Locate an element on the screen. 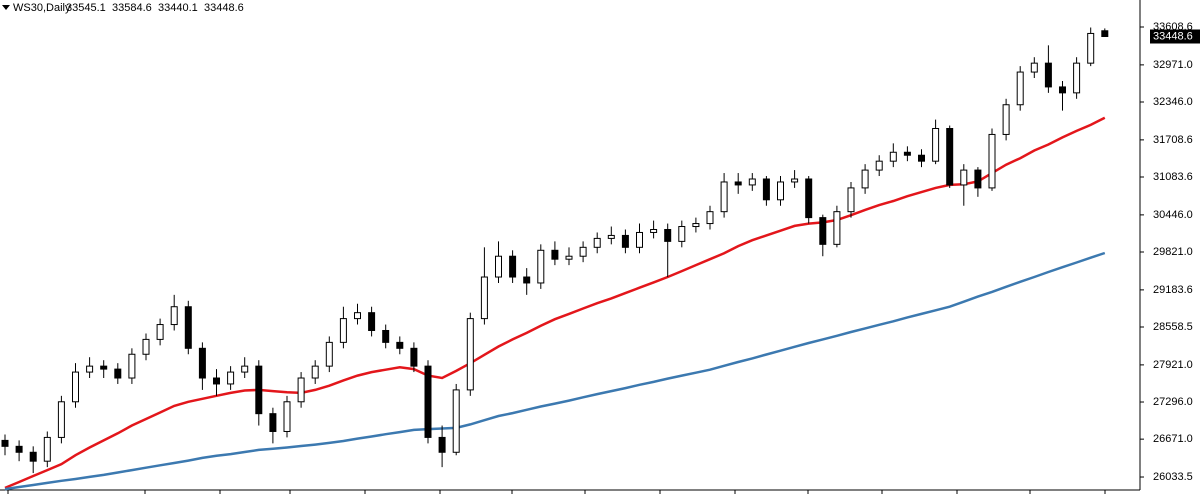  y-tick-label: 33608.6 is located at coordinates (1173, 27).